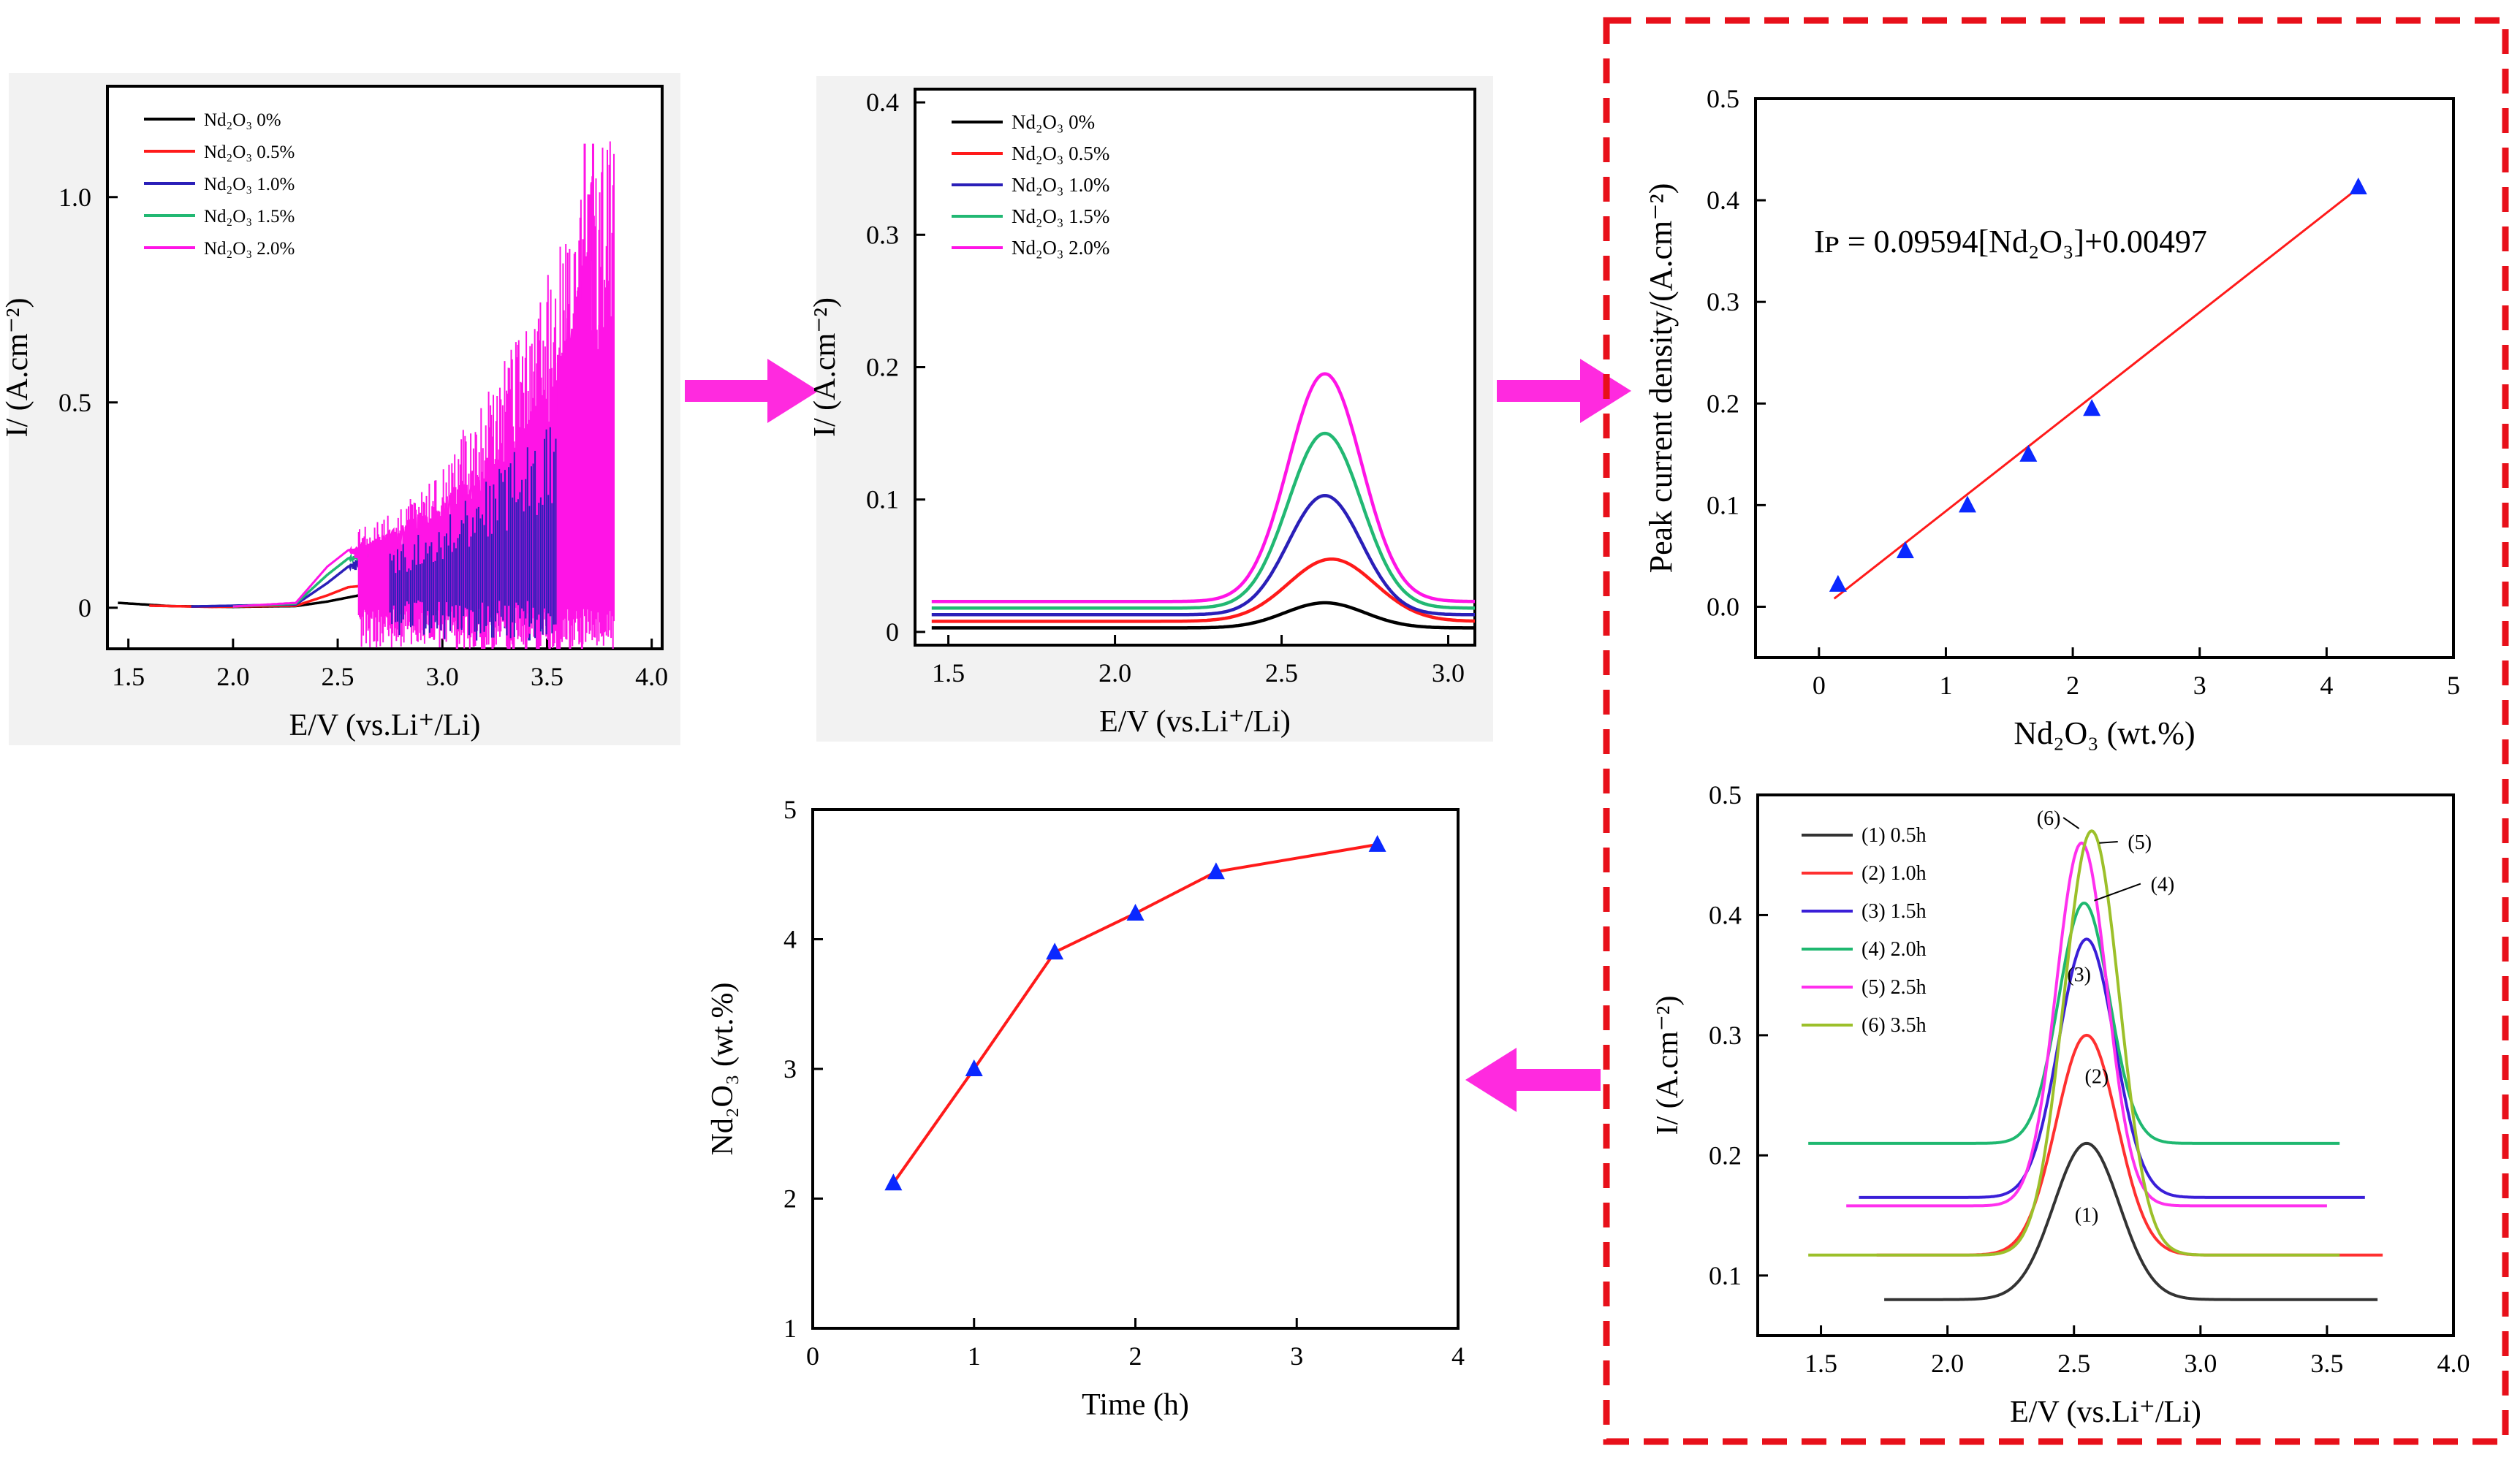 The width and height of the screenshot is (2520, 1462). I want to click on legend-label: (4) 2.0h, so click(1894, 949).